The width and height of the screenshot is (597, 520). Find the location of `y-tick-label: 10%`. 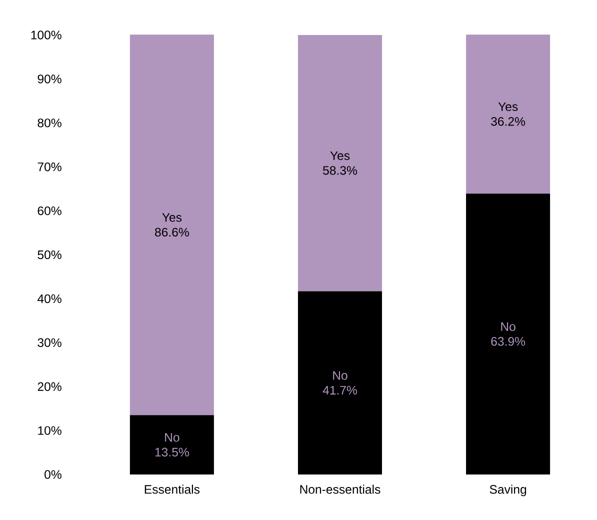

y-tick-label: 10% is located at coordinates (50, 430).